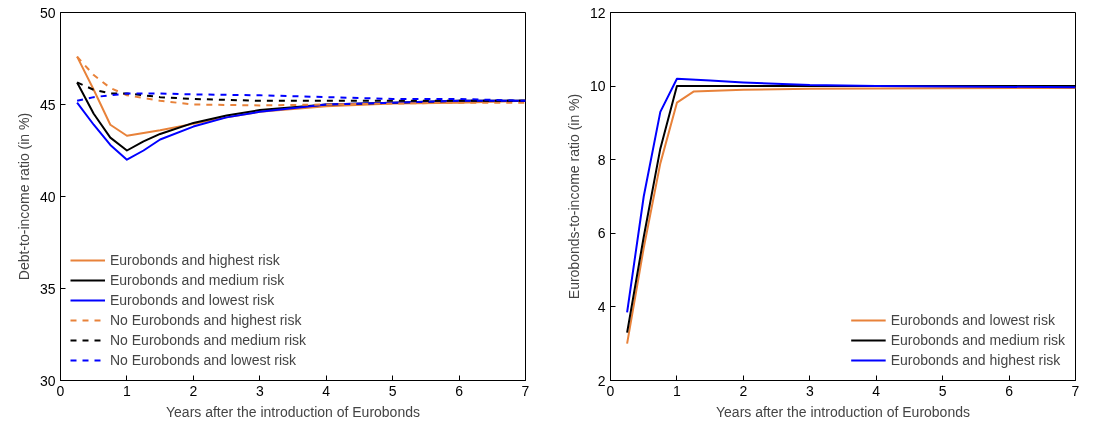 Image resolution: width=1110 pixels, height=430 pixels. I want to click on y-tick-label: 6, so click(601, 233).